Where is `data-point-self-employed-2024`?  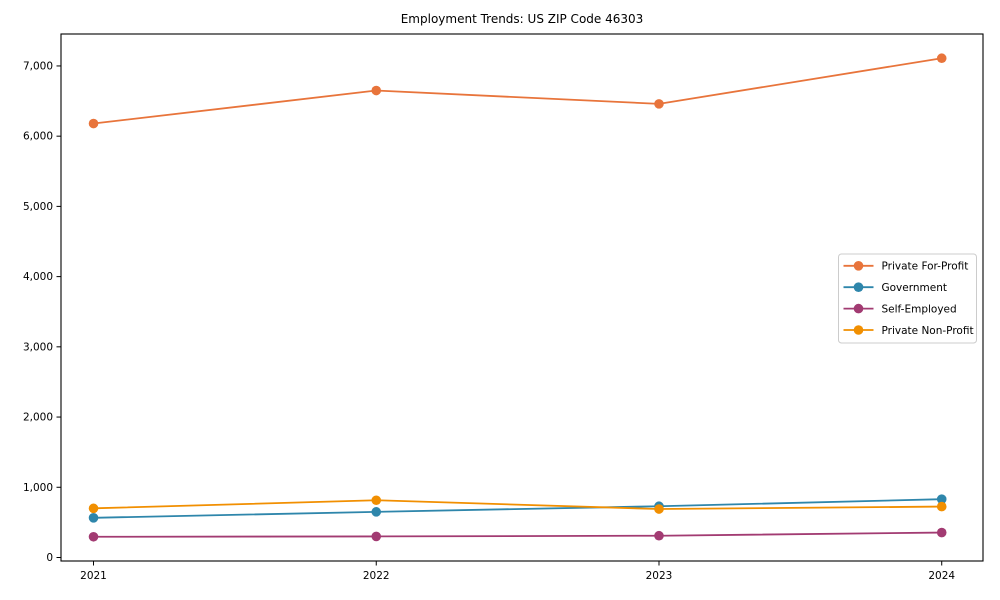
data-point-self-employed-2024 is located at coordinates (941, 532).